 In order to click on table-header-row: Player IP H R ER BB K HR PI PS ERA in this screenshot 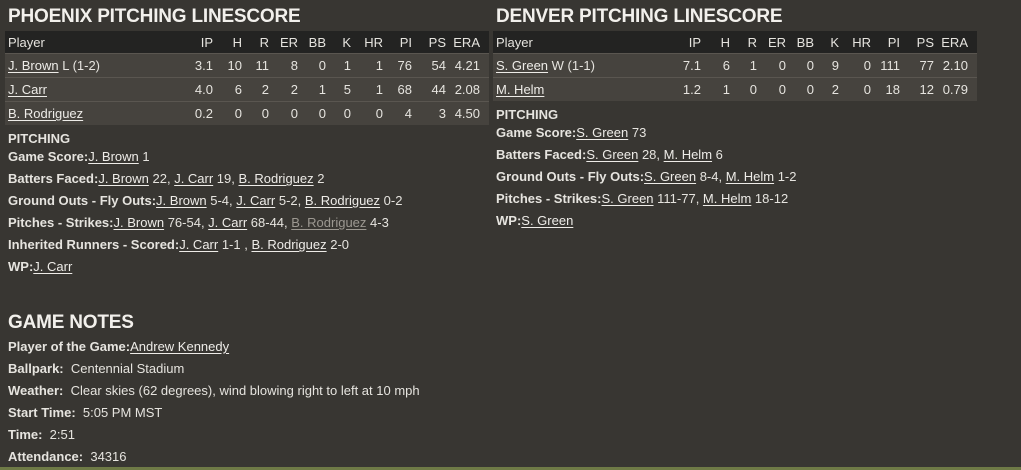, I will do `click(247, 42)`.